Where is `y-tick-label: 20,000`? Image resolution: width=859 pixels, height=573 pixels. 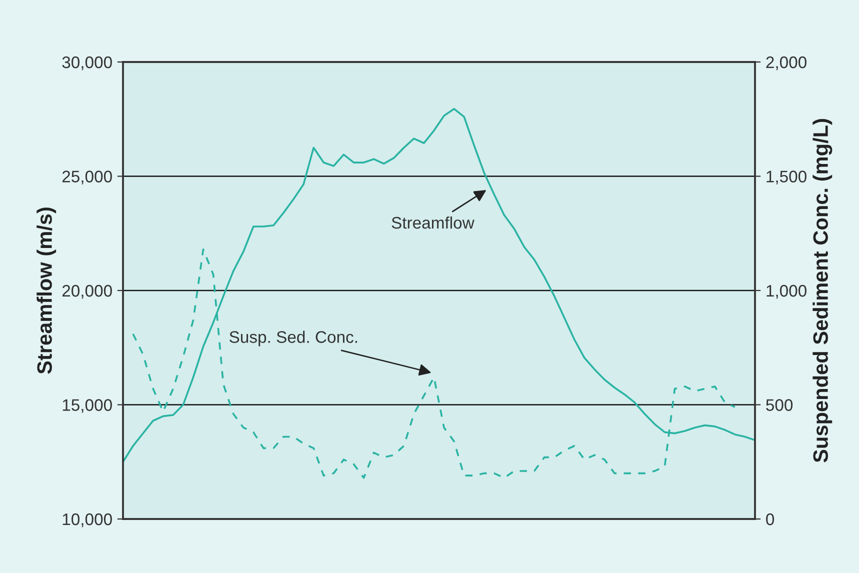
y-tick-label: 20,000 is located at coordinates (87, 291).